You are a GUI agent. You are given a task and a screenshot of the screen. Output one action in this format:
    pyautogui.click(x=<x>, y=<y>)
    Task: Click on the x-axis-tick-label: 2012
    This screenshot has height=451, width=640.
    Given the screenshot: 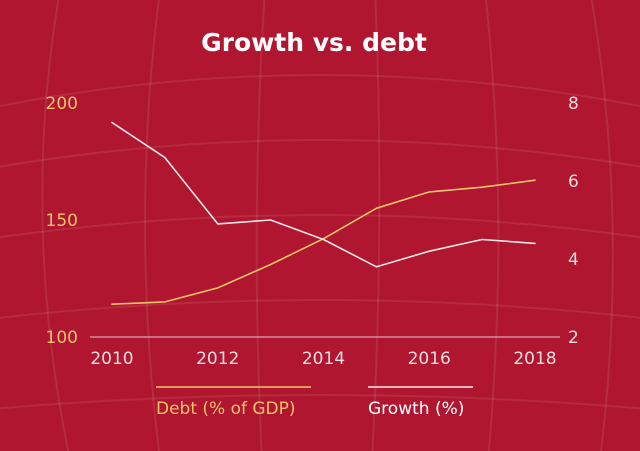 What is the action you would take?
    pyautogui.click(x=217, y=359)
    